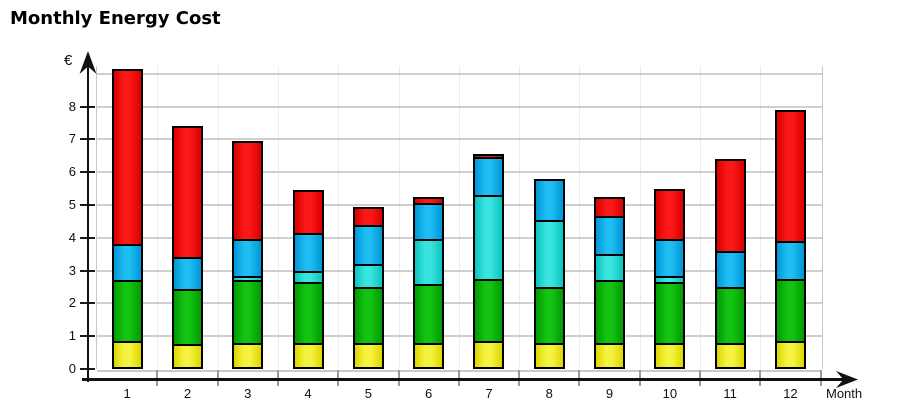 Image resolution: width=909 pixels, height=419 pixels. Describe the element at coordinates (670, 257) in the screenshot. I see `bar-segment-month10-blue-segment` at that location.